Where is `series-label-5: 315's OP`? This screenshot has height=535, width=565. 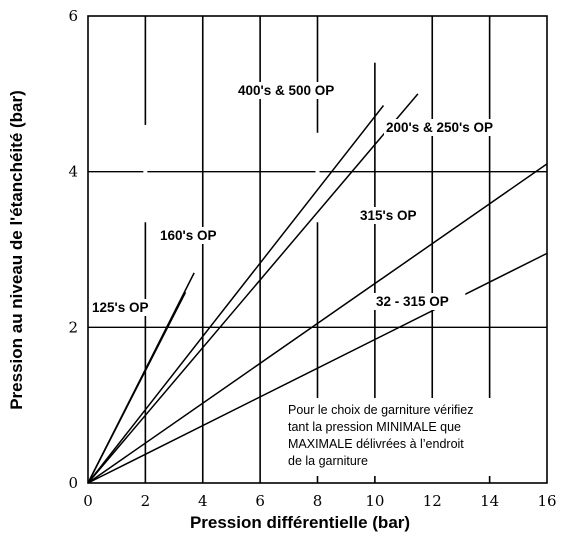 series-label-5: 315's OP is located at coordinates (388, 215).